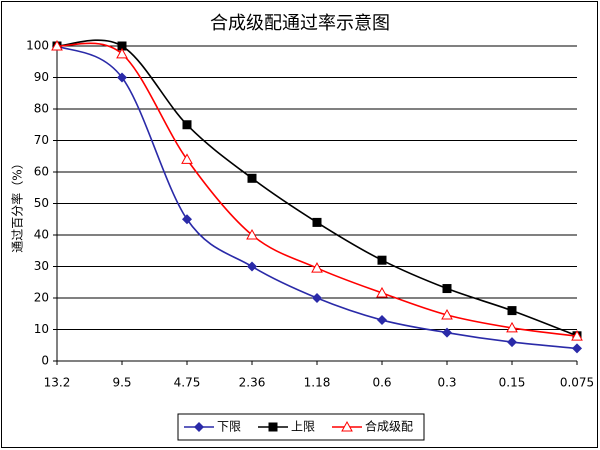 The image size is (600, 450). What do you see at coordinates (317, 383) in the screenshot?
I see `x-tick-label: 1.18` at bounding box center [317, 383].